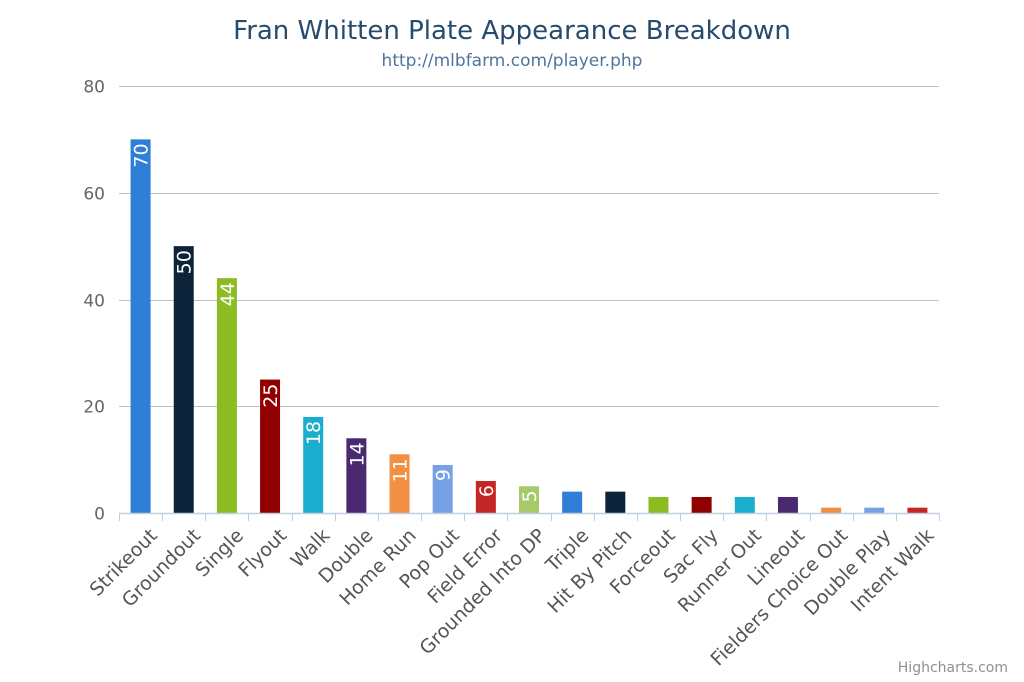 The height and width of the screenshot is (682, 1024). What do you see at coordinates (952, 668) in the screenshot?
I see `credits-link: Highcharts.com` at bounding box center [952, 668].